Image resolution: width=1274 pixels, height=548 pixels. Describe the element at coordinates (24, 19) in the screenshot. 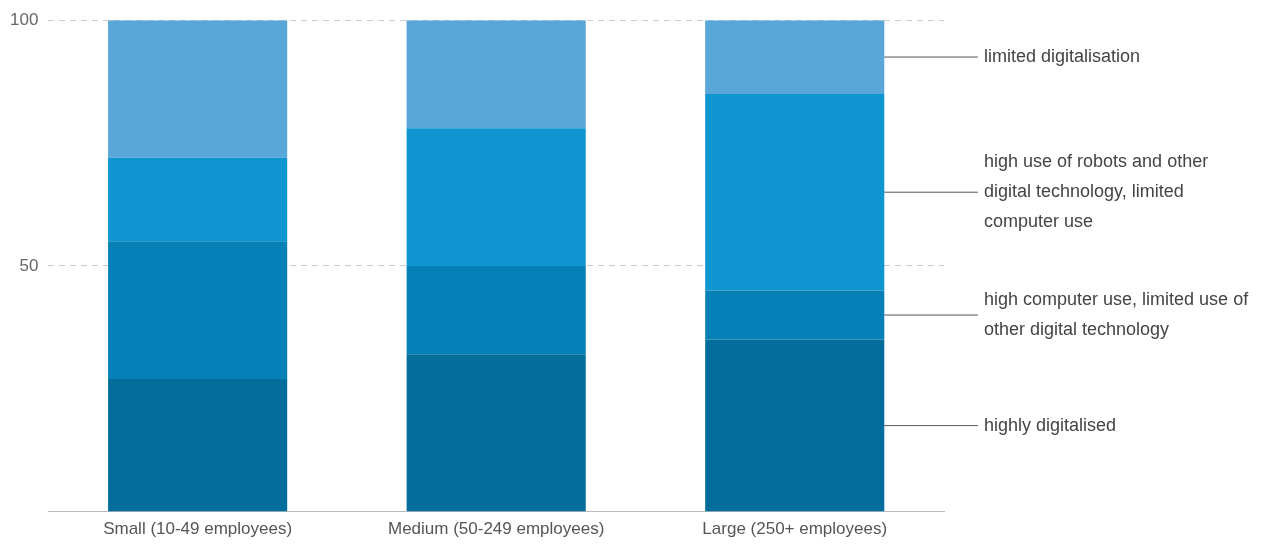

I see `y-tick-label: 100` at that location.